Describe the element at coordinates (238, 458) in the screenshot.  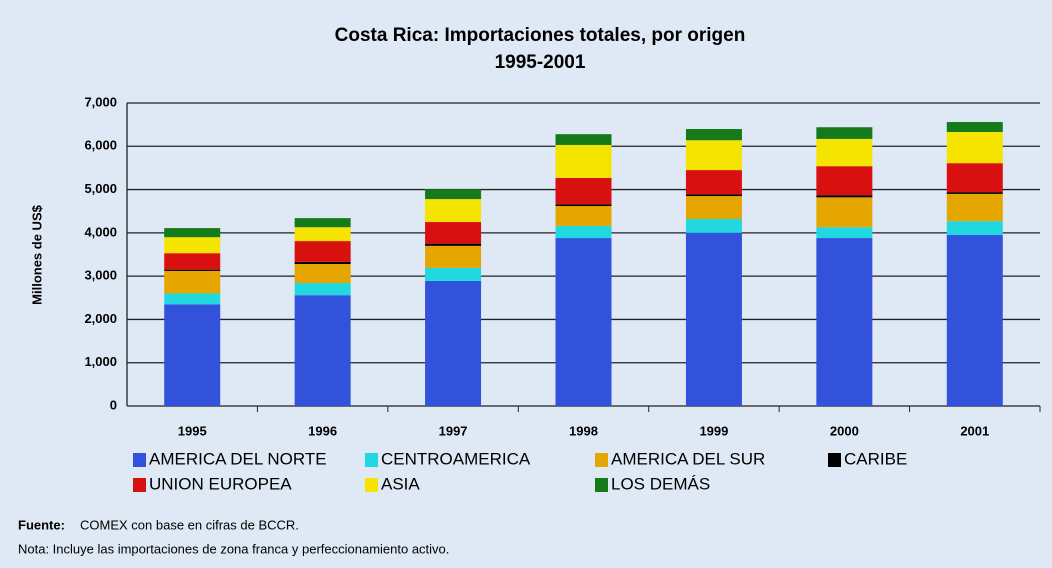
I see `legend-label: AMERICA DEL NORTE` at that location.